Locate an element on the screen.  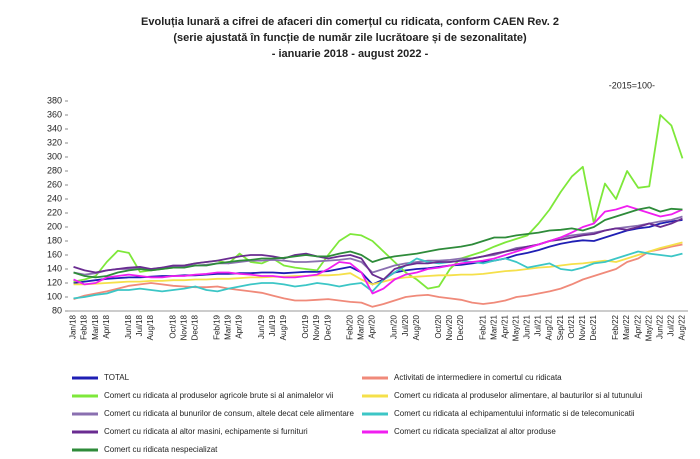
x-tick-label: Jun/18 is located at coordinates (128, 326).